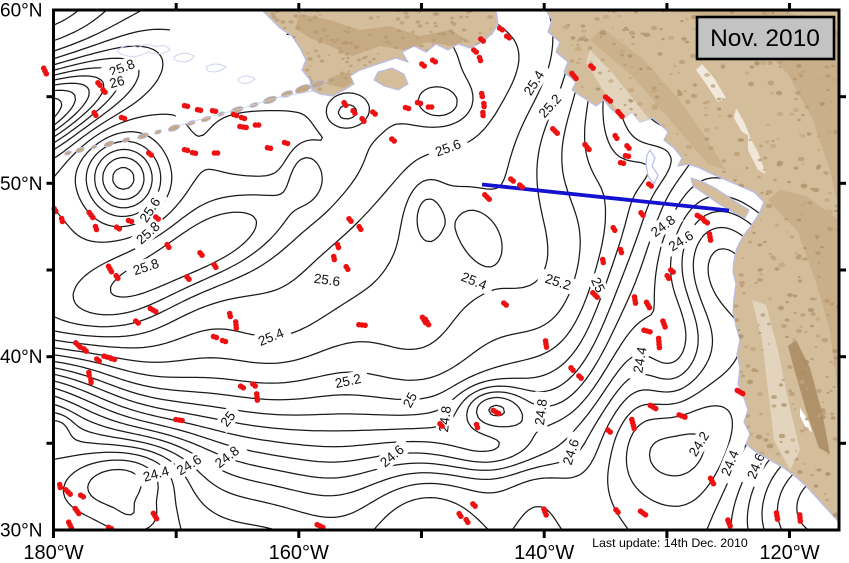 The width and height of the screenshot is (849, 563). Describe the element at coordinates (327, 280) in the screenshot. I see `svg-text: 25.6` at that location.